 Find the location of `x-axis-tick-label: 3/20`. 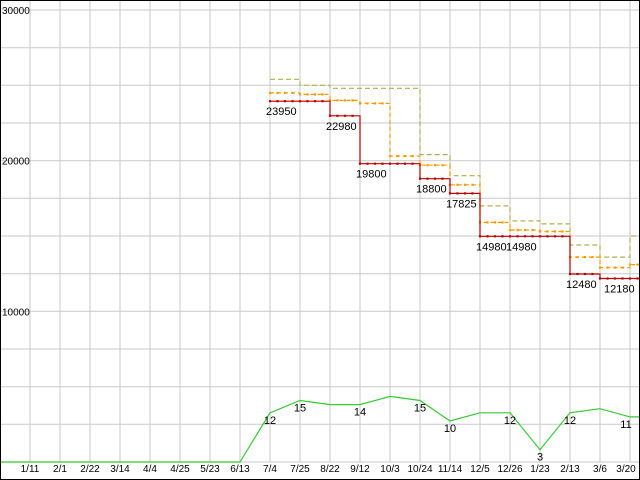

x-axis-tick-label: 3/20 is located at coordinates (626, 469).